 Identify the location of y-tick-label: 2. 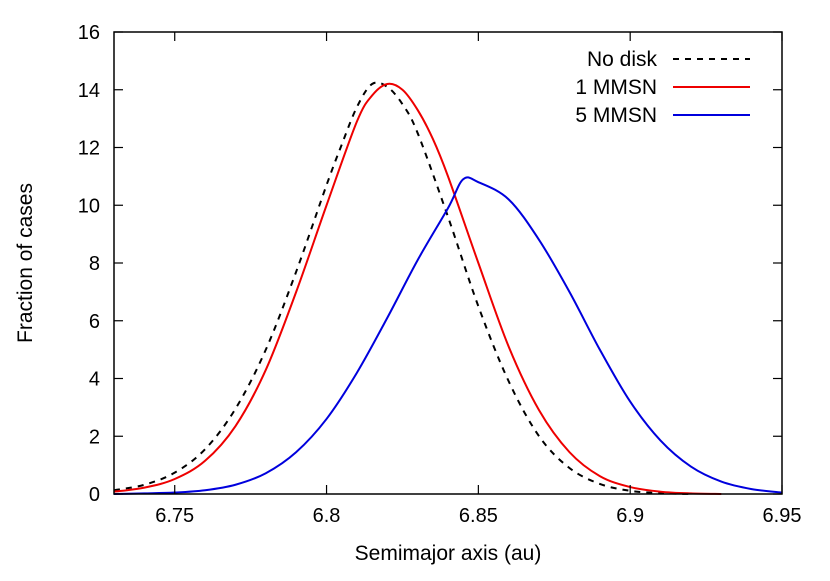
(94, 437).